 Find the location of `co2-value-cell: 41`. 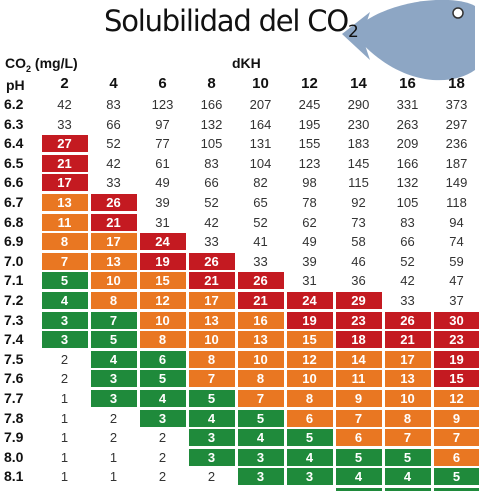

co2-value-cell: 41 is located at coordinates (260, 242).